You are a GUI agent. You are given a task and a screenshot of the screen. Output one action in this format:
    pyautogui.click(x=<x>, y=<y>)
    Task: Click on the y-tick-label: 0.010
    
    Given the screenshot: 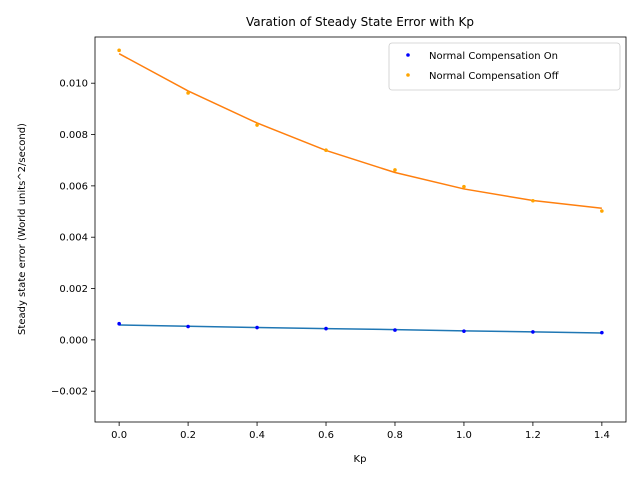 What is the action you would take?
    pyautogui.click(x=73, y=84)
    